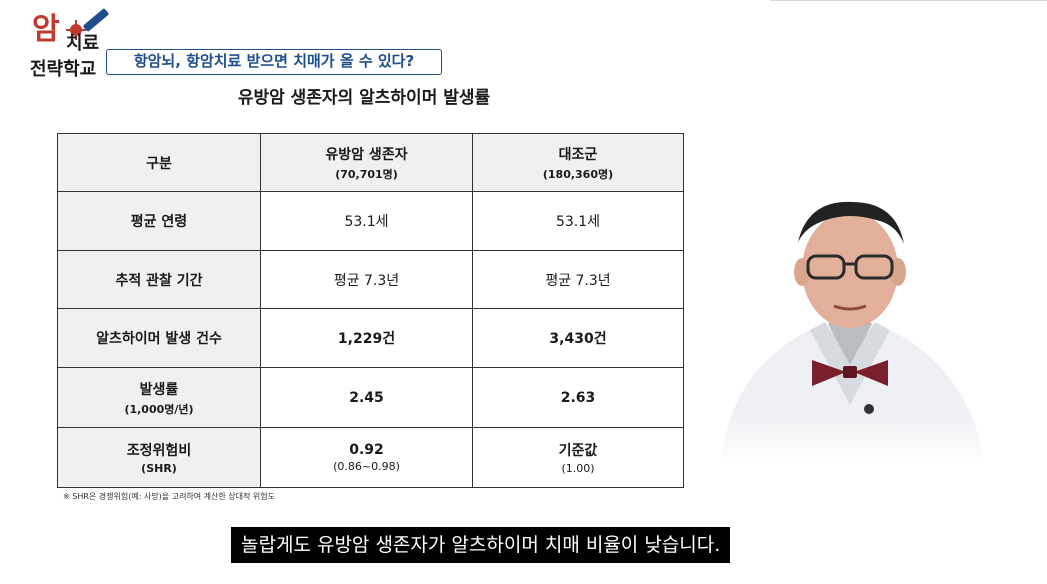  I want to click on row-label-text: 추적 관찰 기간, so click(159, 280).